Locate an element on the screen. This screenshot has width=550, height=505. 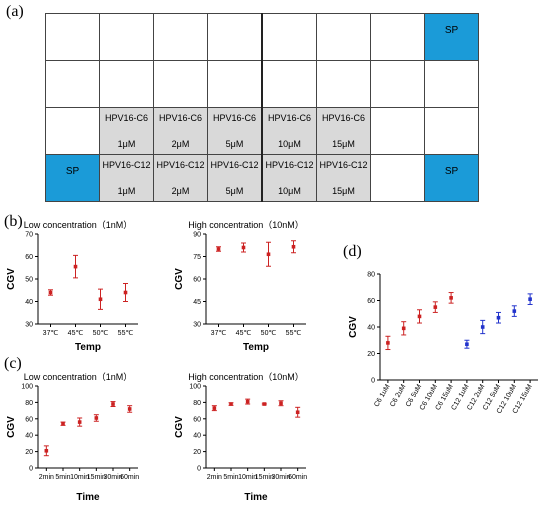
plate-cell-sample: HPV16-C6 2μM is located at coordinates (180, 131).